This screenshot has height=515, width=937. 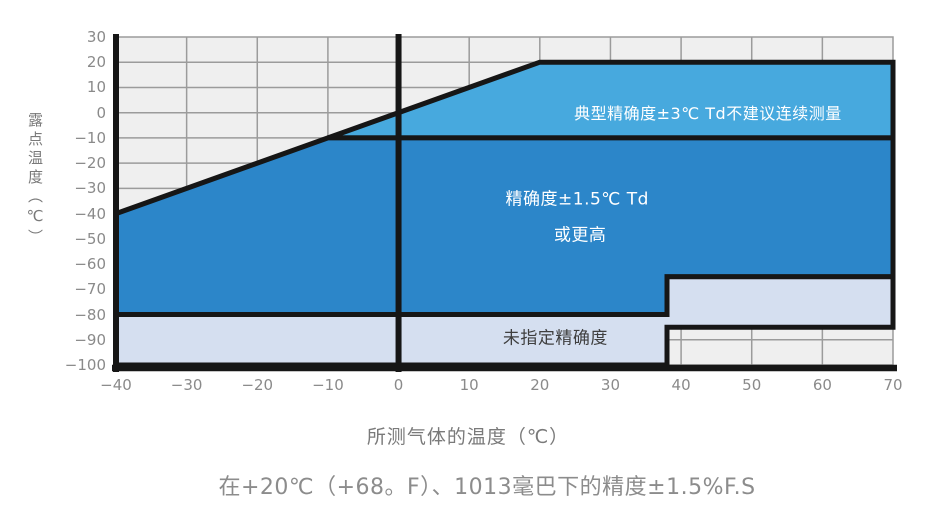 What do you see at coordinates (540, 385) in the screenshot?
I see `x-tick-label: 20` at bounding box center [540, 385].